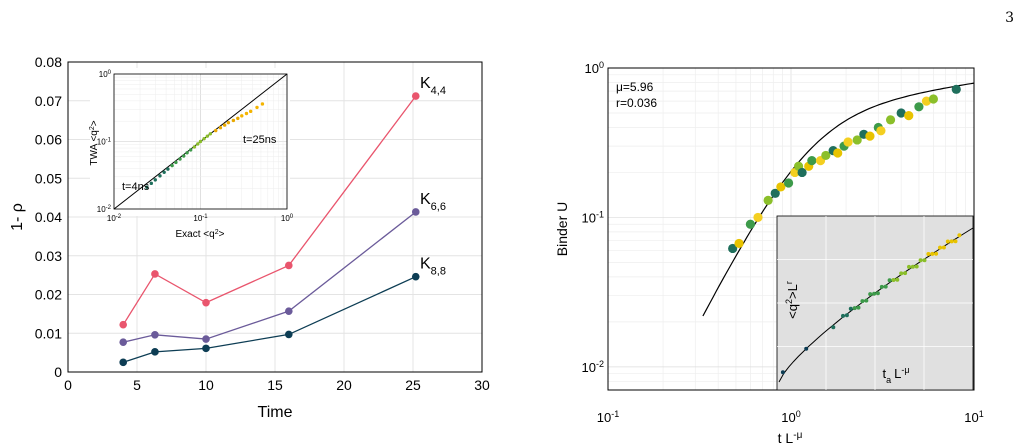  What do you see at coordinates (608, 417) in the screenshot?
I see `right-x-tick-label: 10⁻¹` at bounding box center [608, 417].